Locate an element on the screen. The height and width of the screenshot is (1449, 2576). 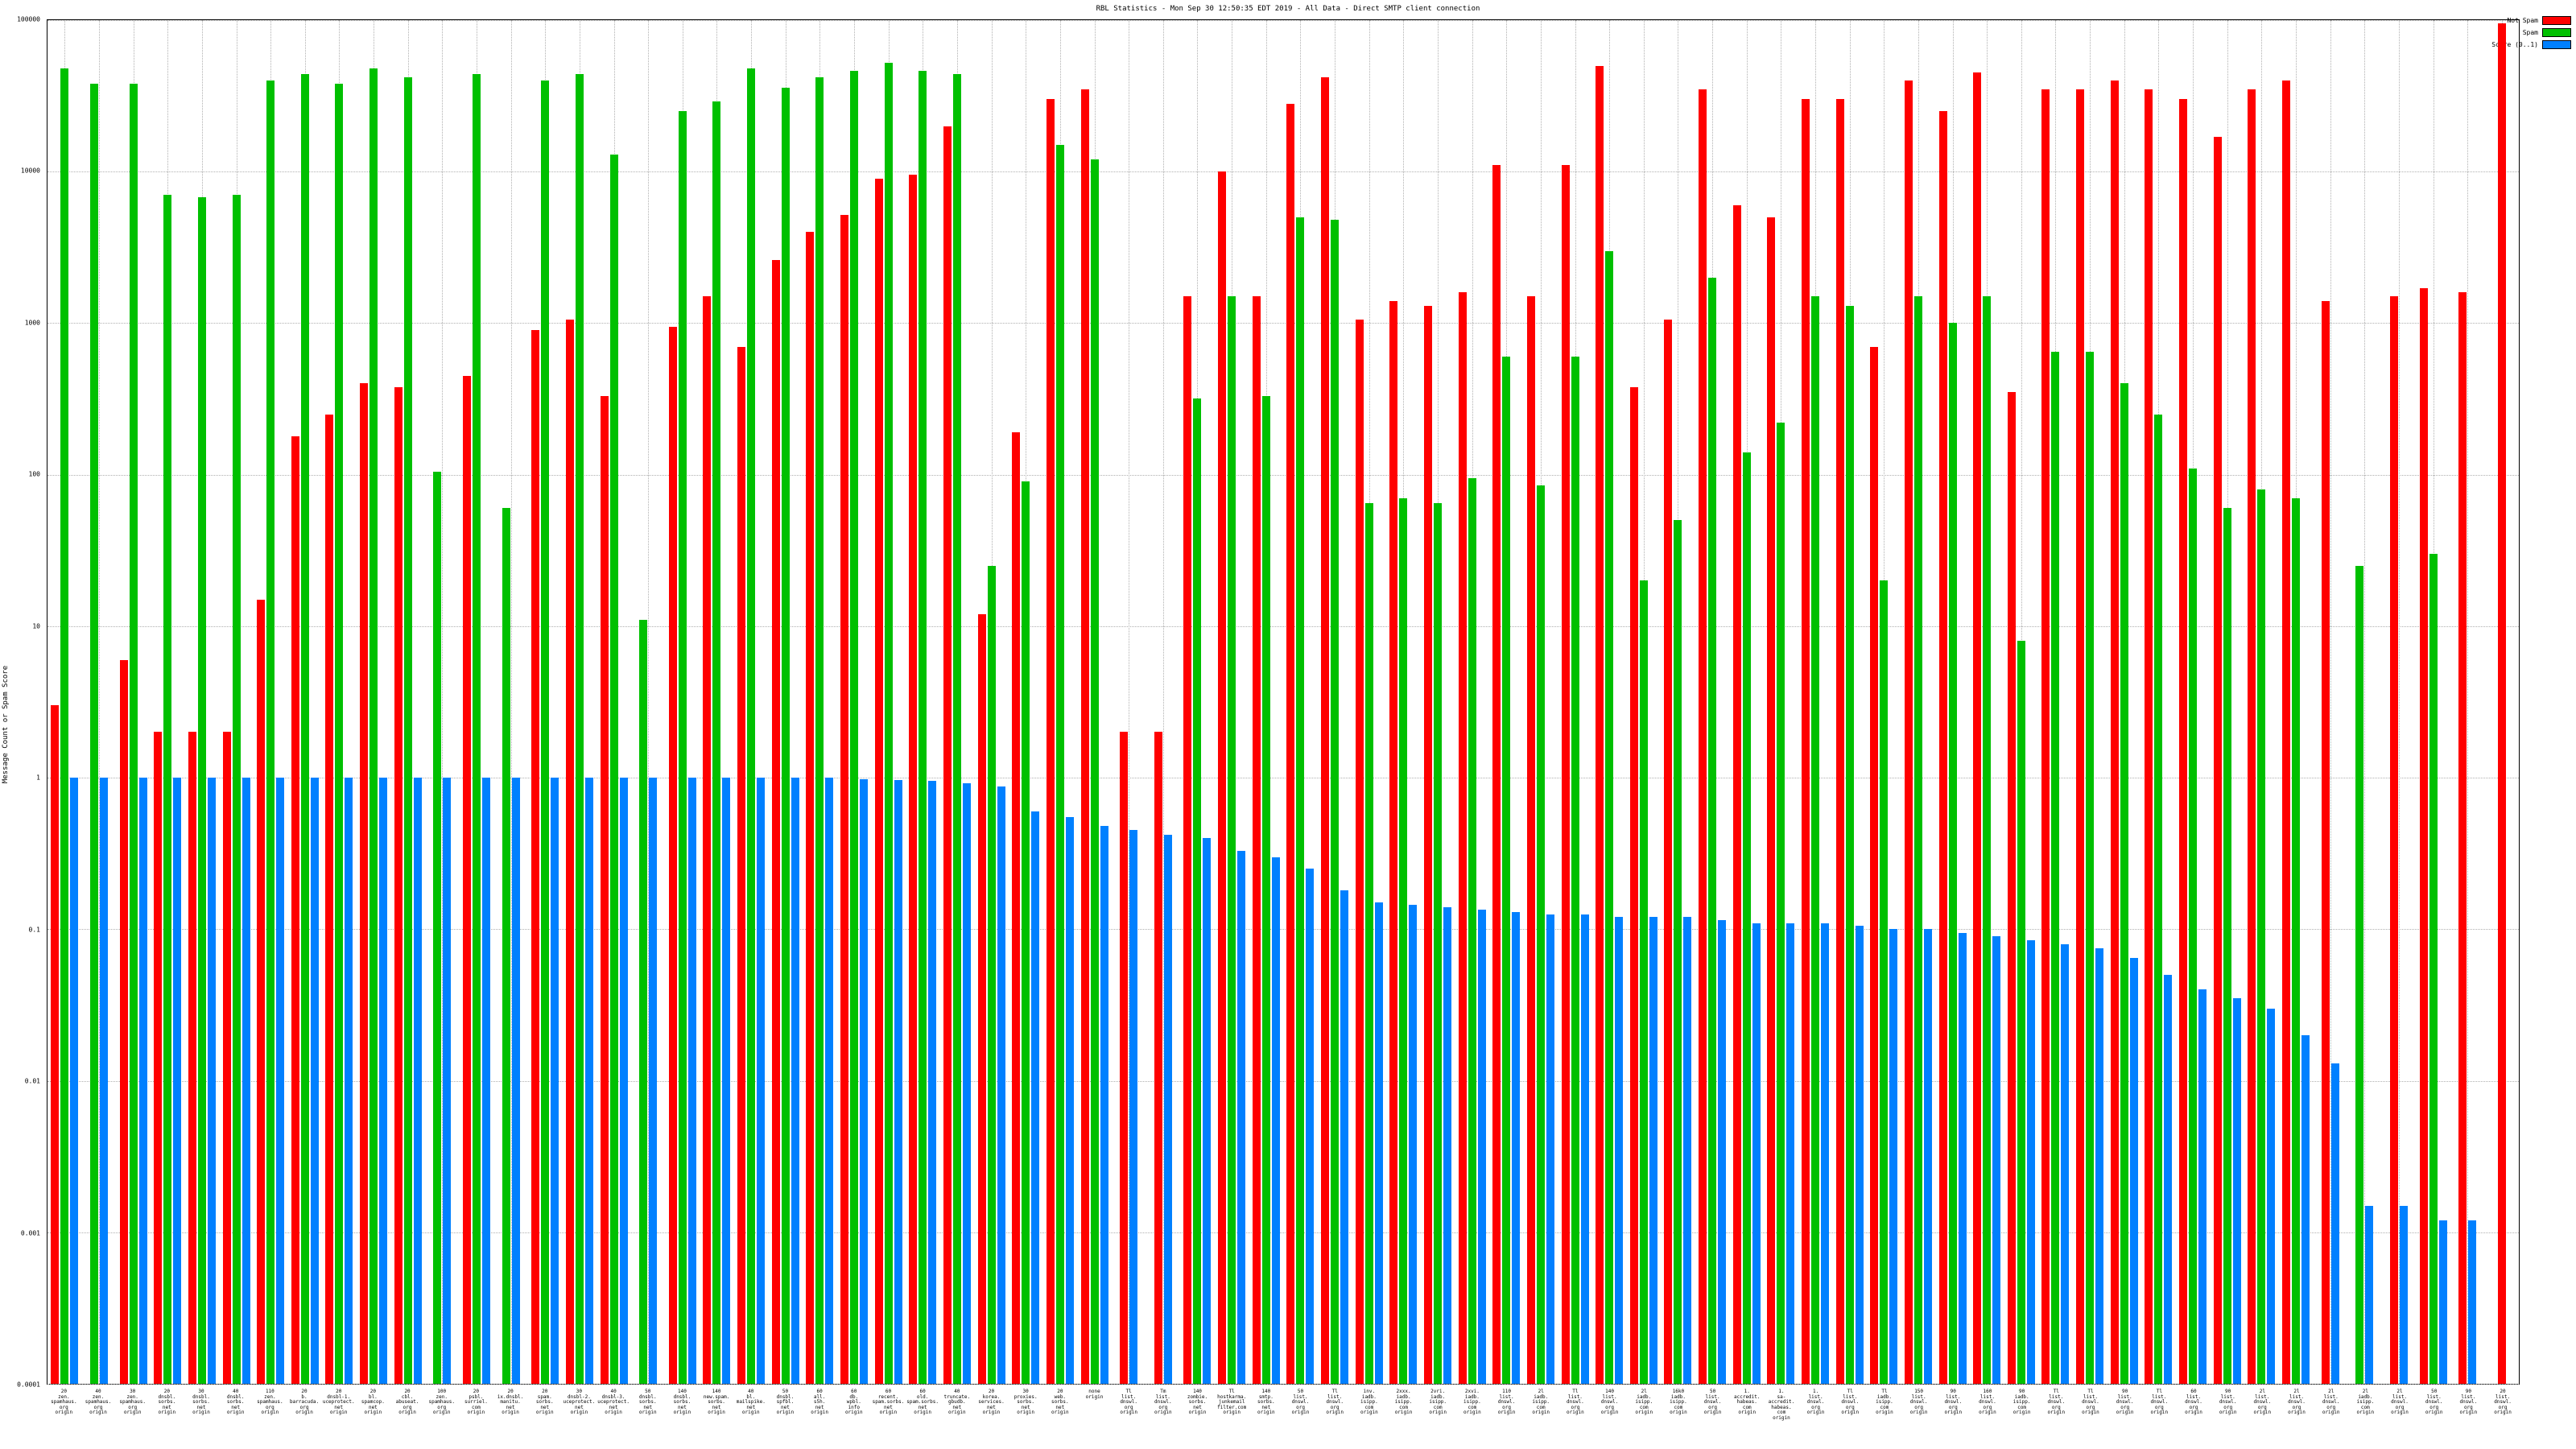
x-tick-label: 1. sa-accredit. habeas. com origin is located at coordinates (1781, 1405).